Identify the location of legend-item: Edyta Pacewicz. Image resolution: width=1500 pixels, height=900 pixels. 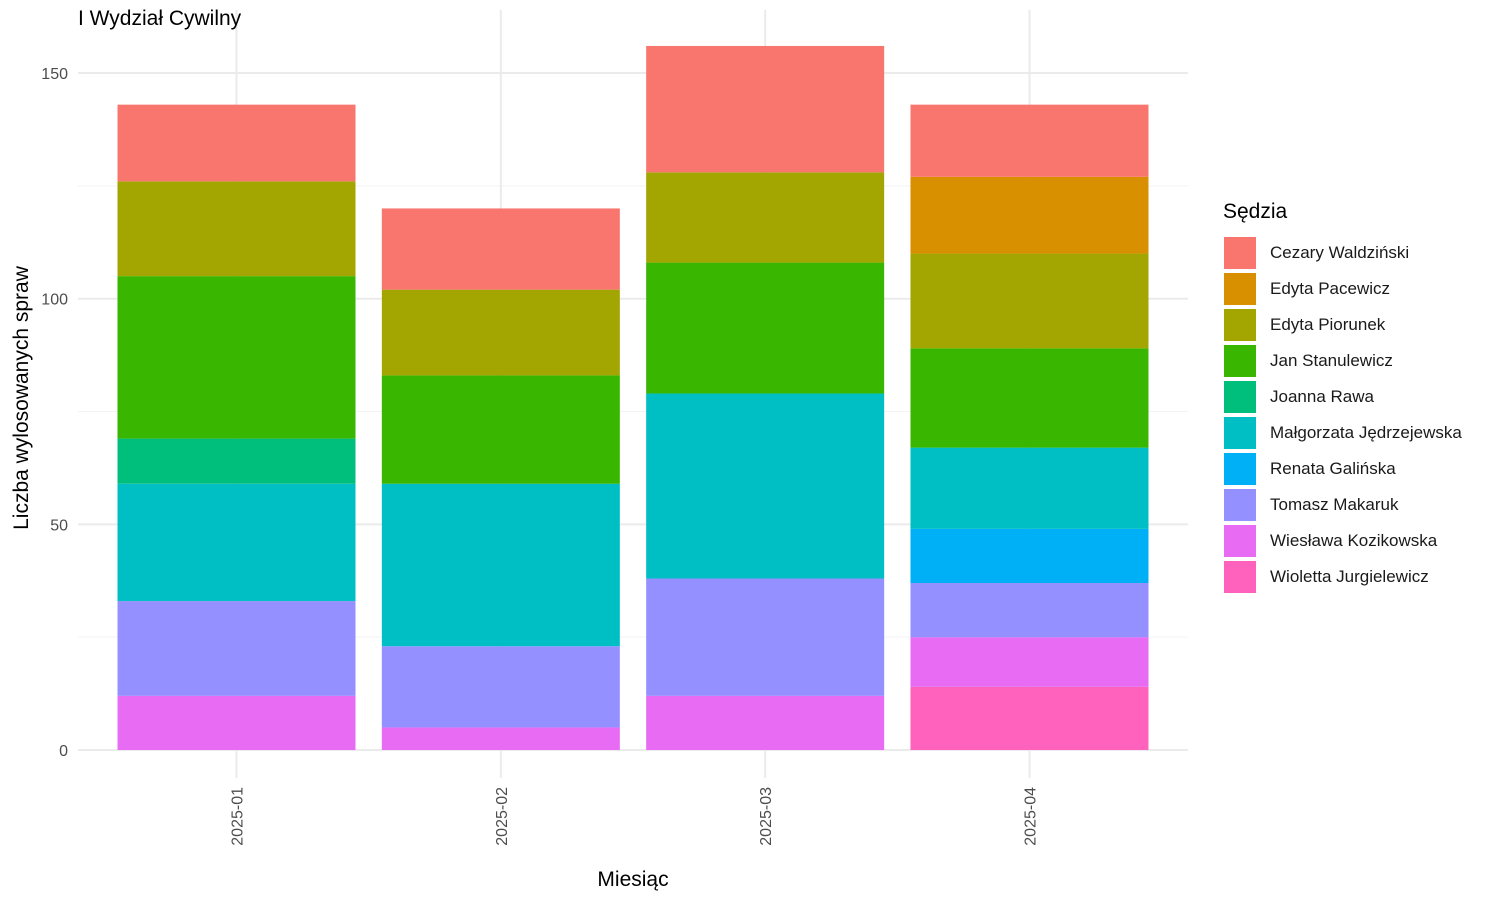
(1358, 289).